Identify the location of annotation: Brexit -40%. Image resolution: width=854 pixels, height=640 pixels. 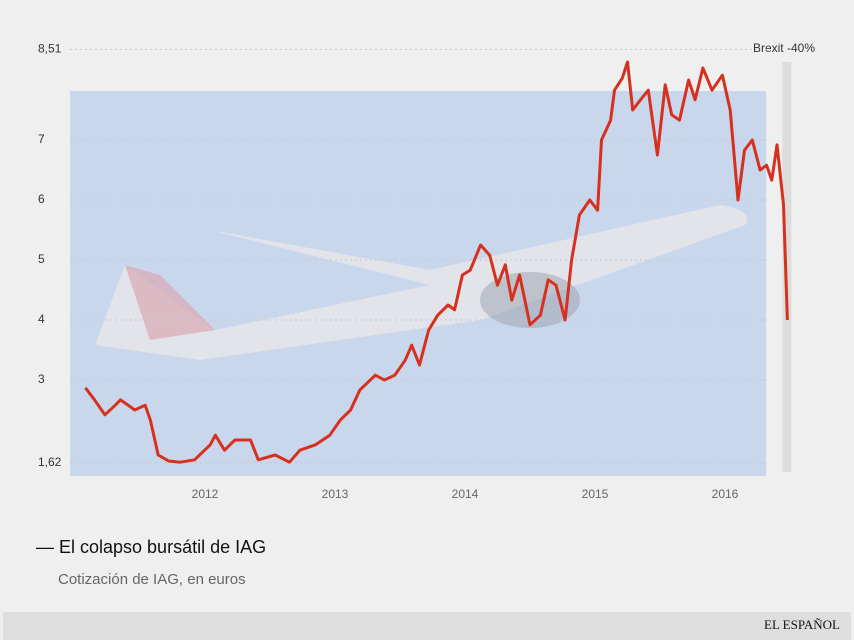
(784, 48).